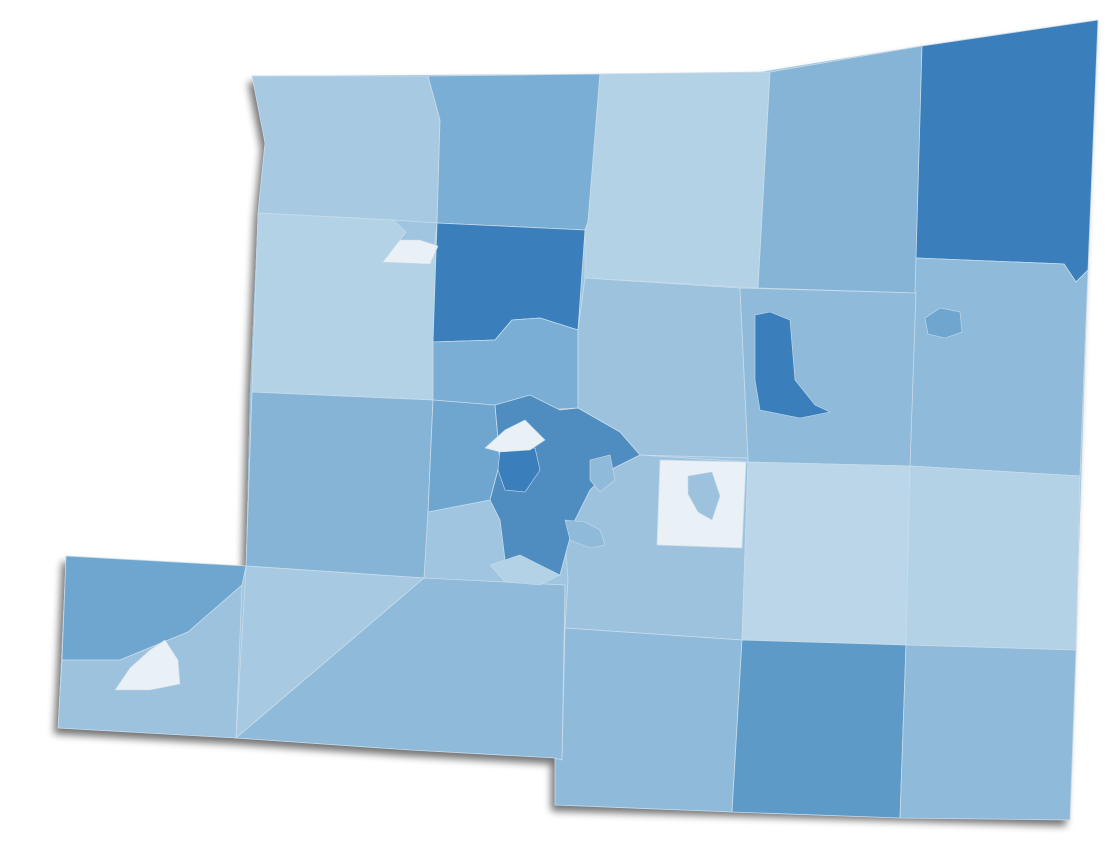  Describe the element at coordinates (147, 665) in the screenshot. I see `town-southwest` at that location.